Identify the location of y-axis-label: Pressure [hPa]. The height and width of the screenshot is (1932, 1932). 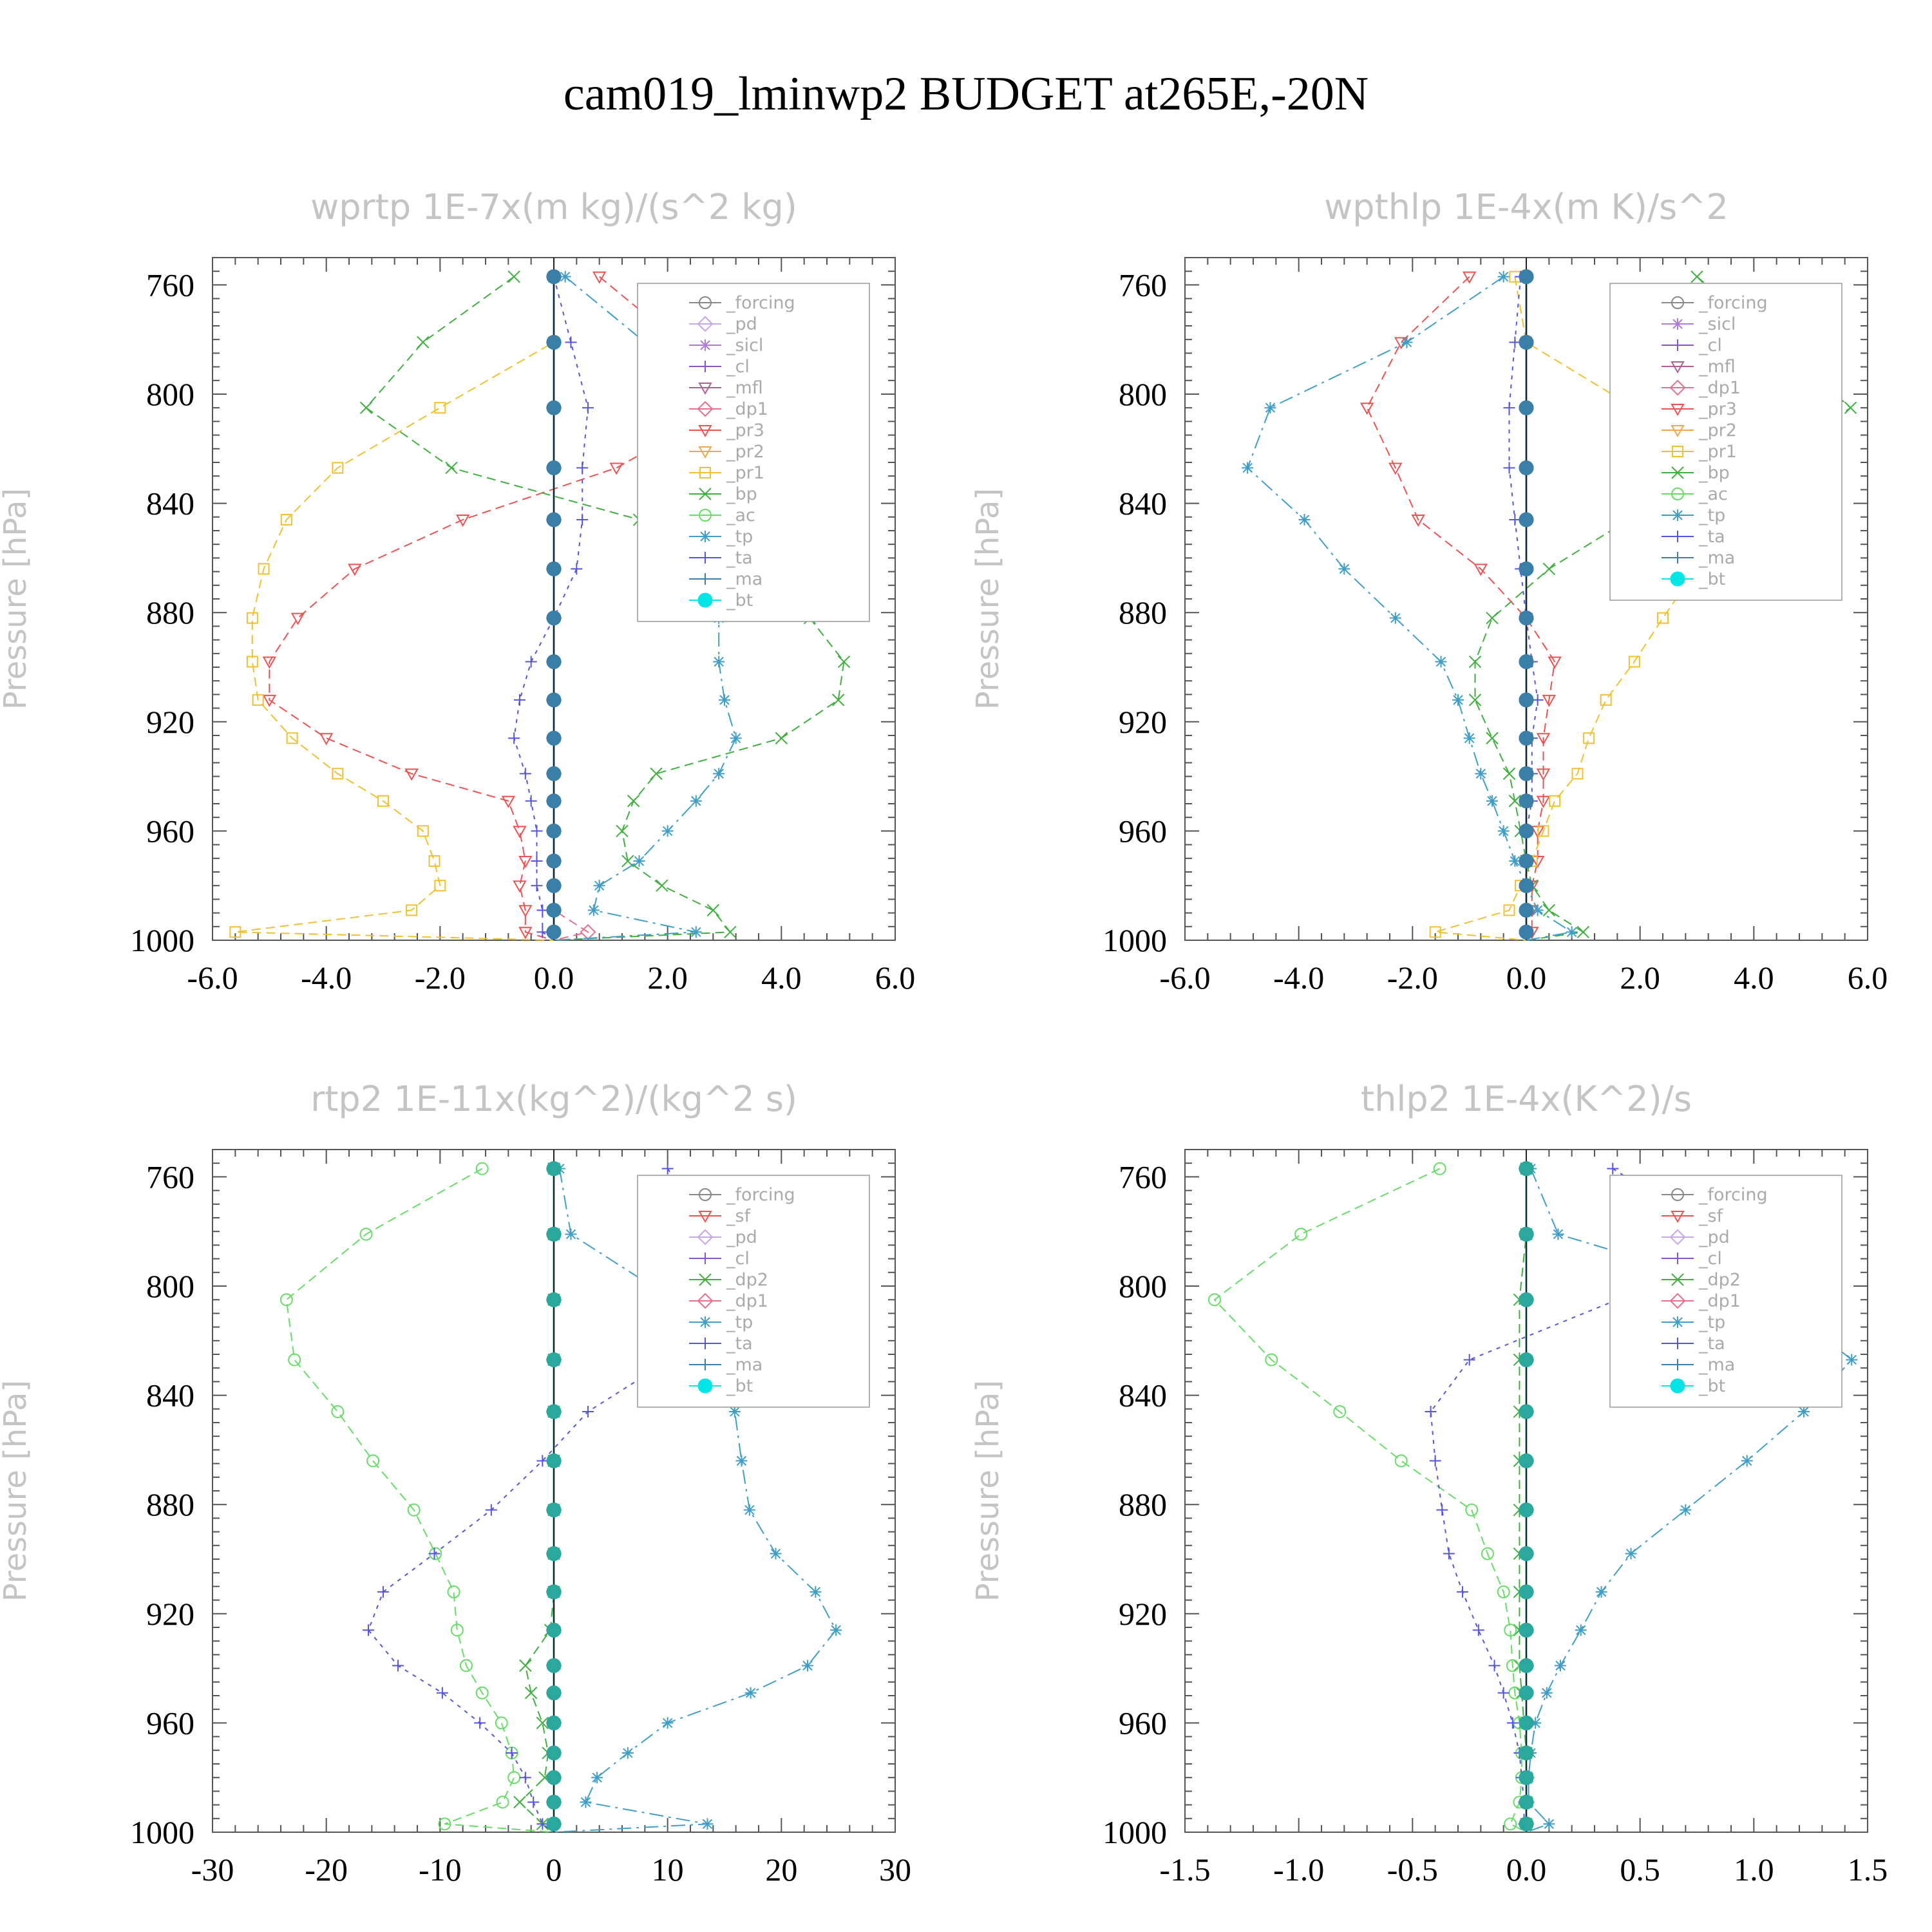
(16, 1491).